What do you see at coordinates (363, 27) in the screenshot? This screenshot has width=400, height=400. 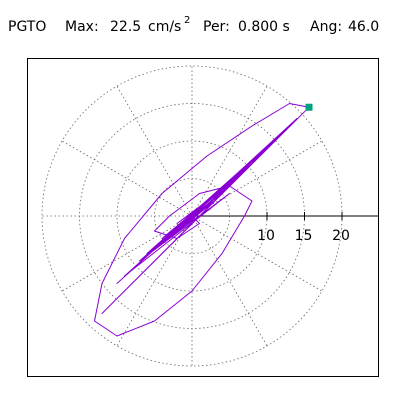 I see `angle: 46.0` at bounding box center [363, 27].